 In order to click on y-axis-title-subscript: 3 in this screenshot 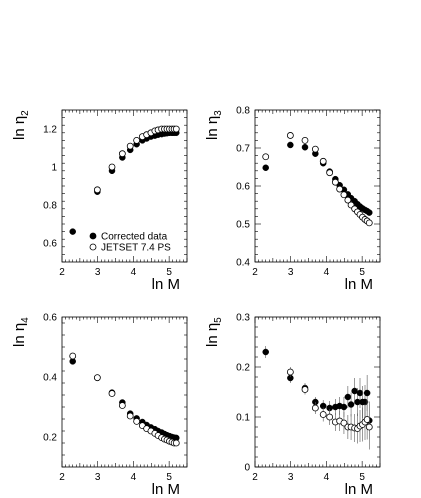, I will do `click(218, 113)`.